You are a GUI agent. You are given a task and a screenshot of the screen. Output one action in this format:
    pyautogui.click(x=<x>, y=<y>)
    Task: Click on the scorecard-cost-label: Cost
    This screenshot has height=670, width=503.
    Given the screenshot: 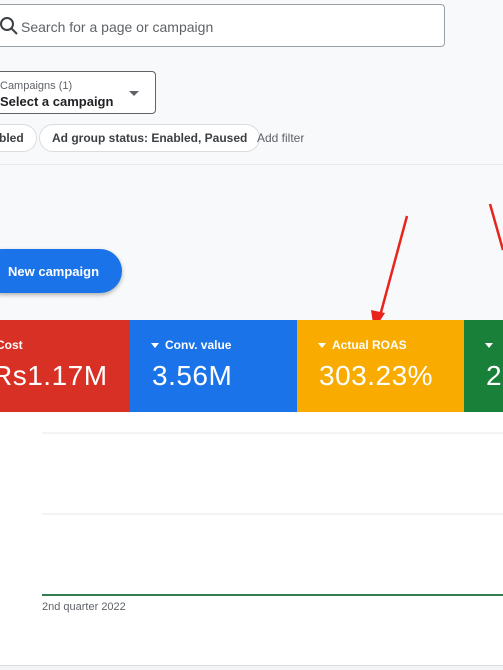 What is the action you would take?
    pyautogui.click(x=11, y=345)
    